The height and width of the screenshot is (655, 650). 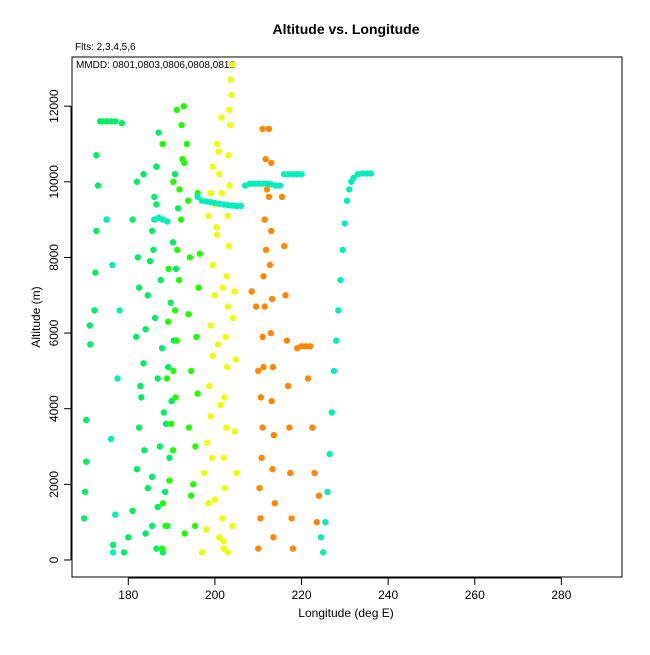 What do you see at coordinates (105, 47) in the screenshot?
I see `chart-subtitle: Flts: 2,3,4,5,6` at bounding box center [105, 47].